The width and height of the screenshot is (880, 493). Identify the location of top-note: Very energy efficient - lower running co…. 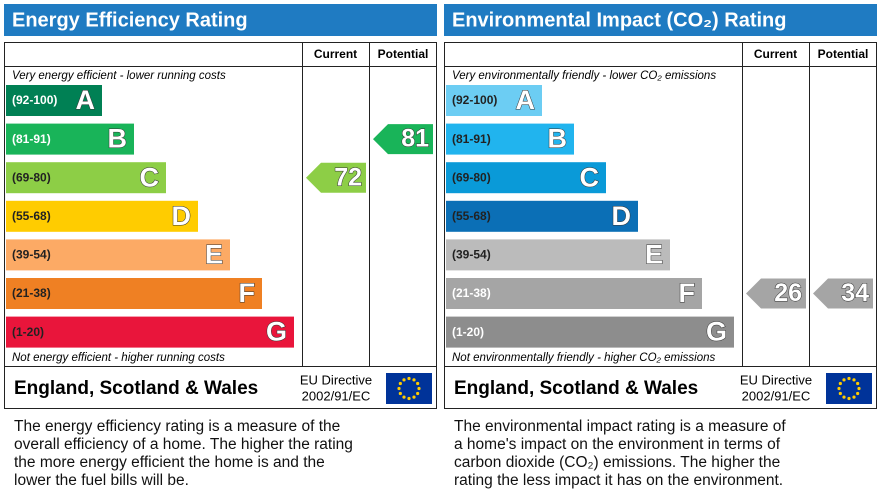
(119, 76).